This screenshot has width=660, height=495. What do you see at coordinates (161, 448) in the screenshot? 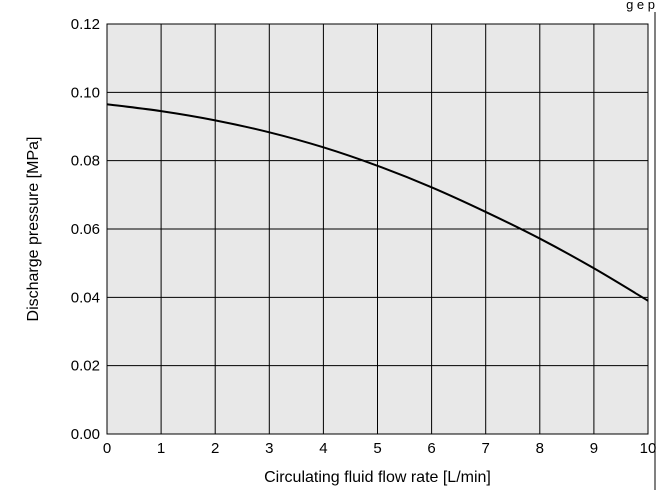
I see `x-tick-label: 1` at bounding box center [161, 448].